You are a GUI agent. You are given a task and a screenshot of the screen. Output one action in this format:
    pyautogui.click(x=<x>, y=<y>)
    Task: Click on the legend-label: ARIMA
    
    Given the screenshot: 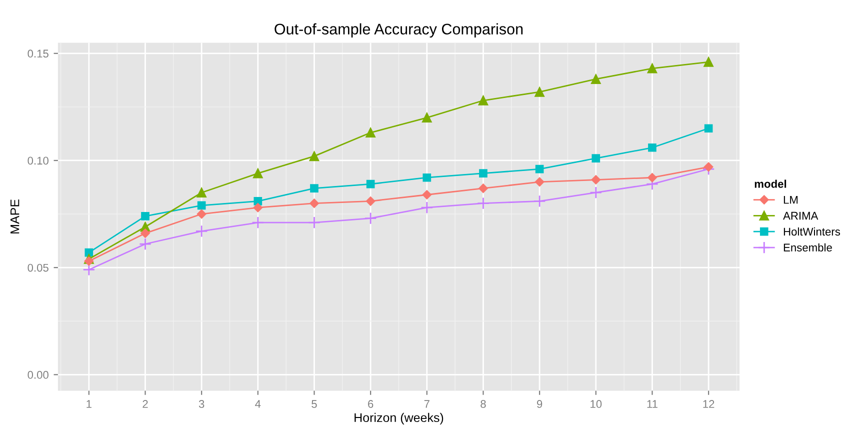 What is the action you would take?
    pyautogui.click(x=800, y=216)
    